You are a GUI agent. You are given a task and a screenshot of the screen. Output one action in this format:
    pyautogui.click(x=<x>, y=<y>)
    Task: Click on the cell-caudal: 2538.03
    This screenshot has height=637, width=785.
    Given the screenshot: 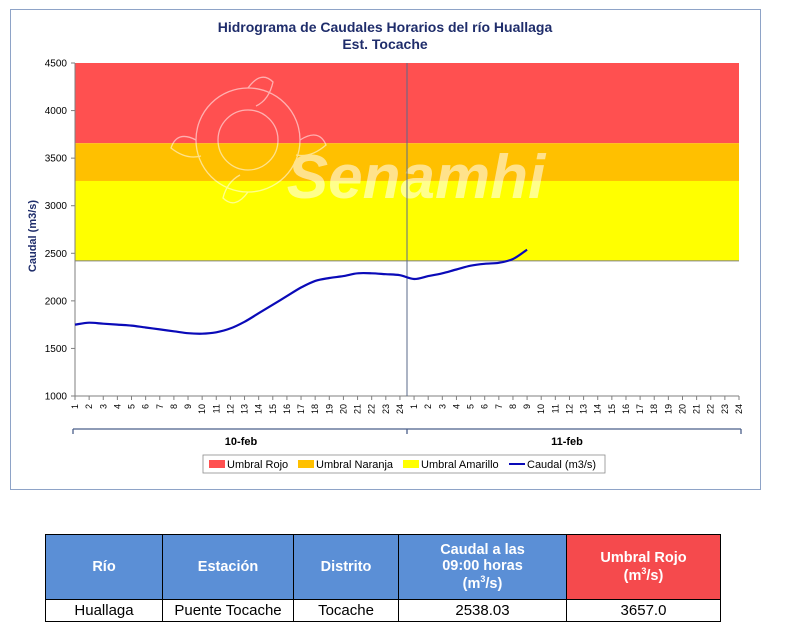 What is the action you would take?
    pyautogui.click(x=482, y=610)
    